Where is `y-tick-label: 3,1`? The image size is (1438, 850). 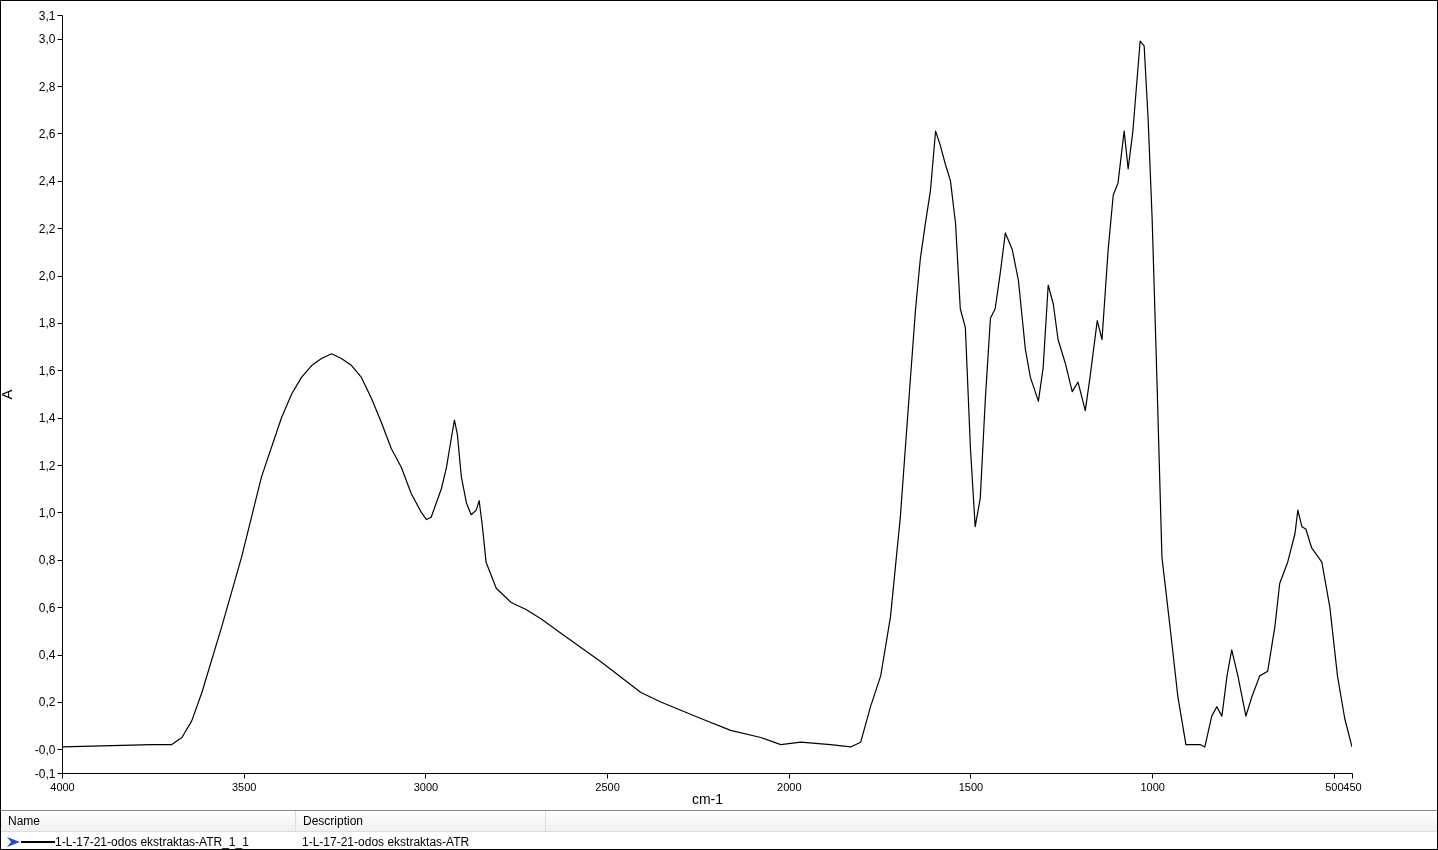 y-tick-label: 3,1 is located at coordinates (47, 15).